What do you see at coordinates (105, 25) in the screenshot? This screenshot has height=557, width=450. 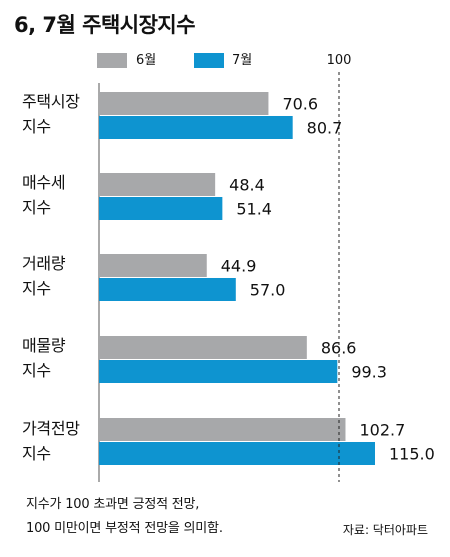 I see `chart-title: 6, 7월 주택시장지수` at bounding box center [105, 25].